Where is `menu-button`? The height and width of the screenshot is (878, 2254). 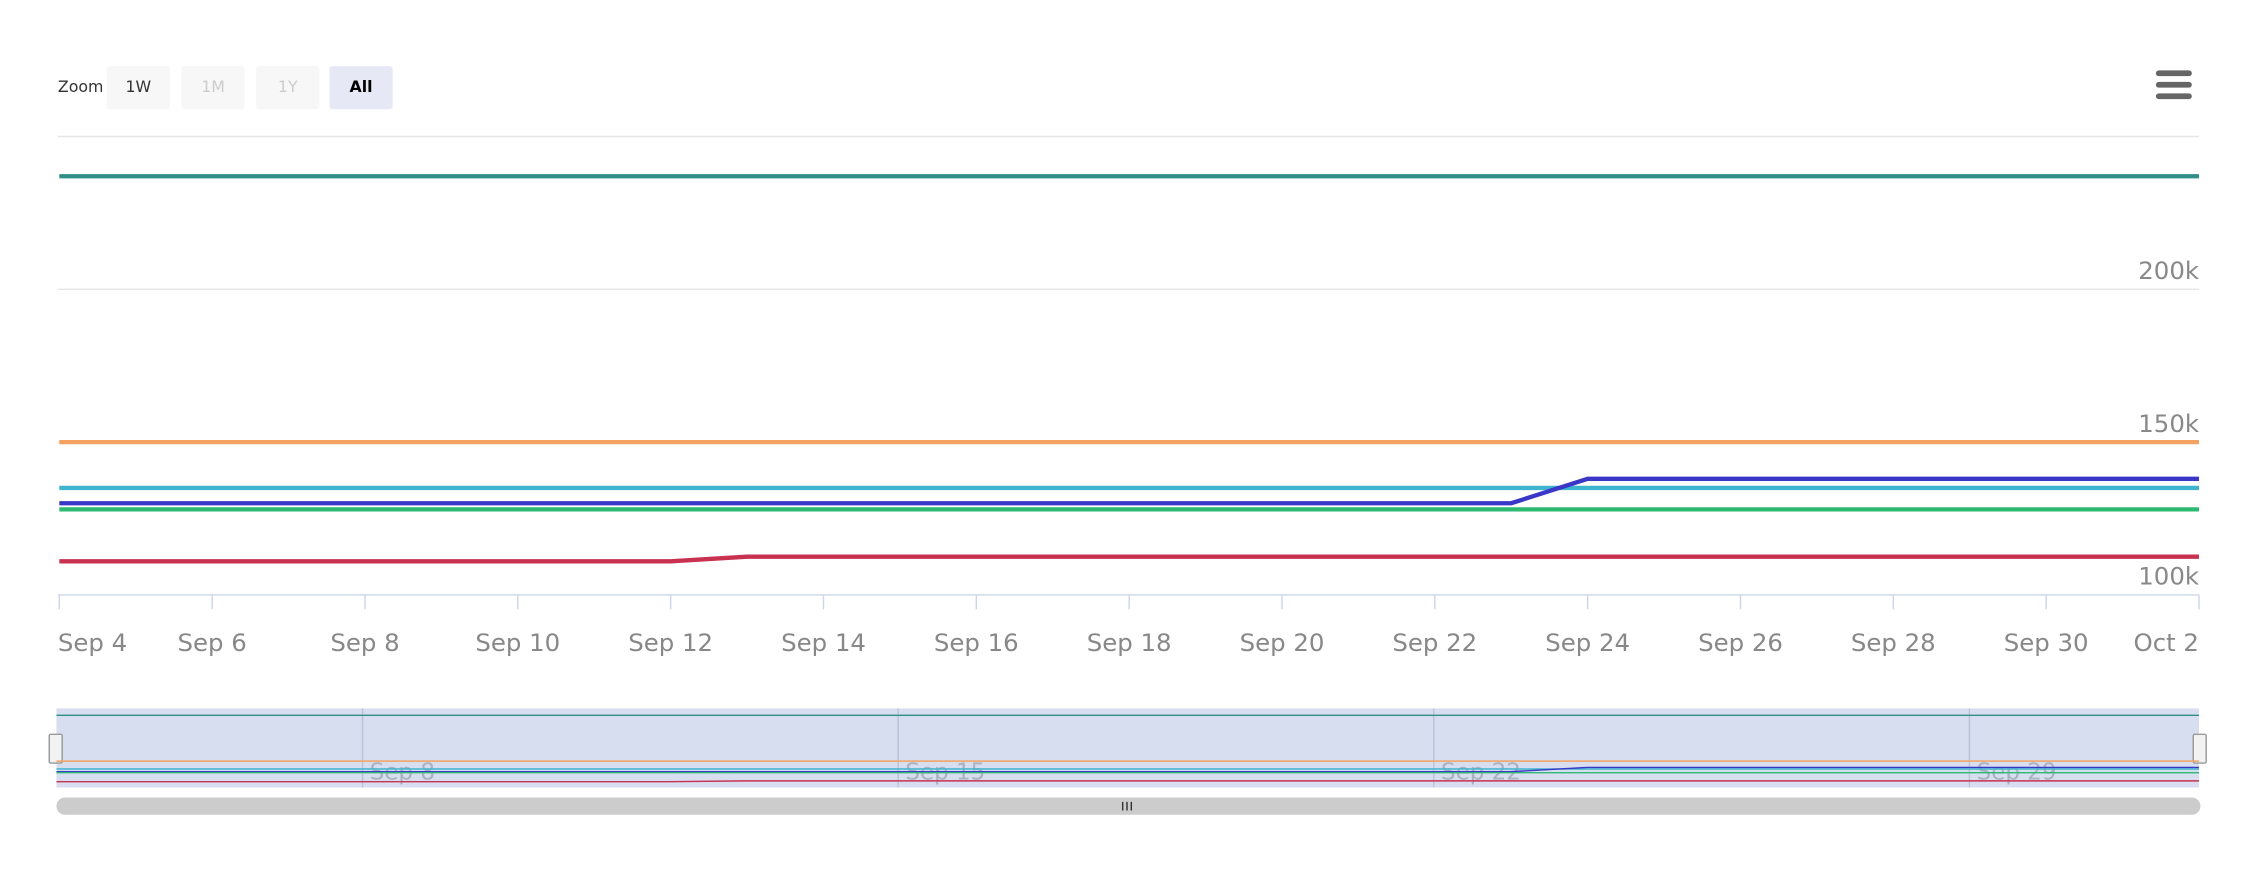
menu-button is located at coordinates (2173, 85).